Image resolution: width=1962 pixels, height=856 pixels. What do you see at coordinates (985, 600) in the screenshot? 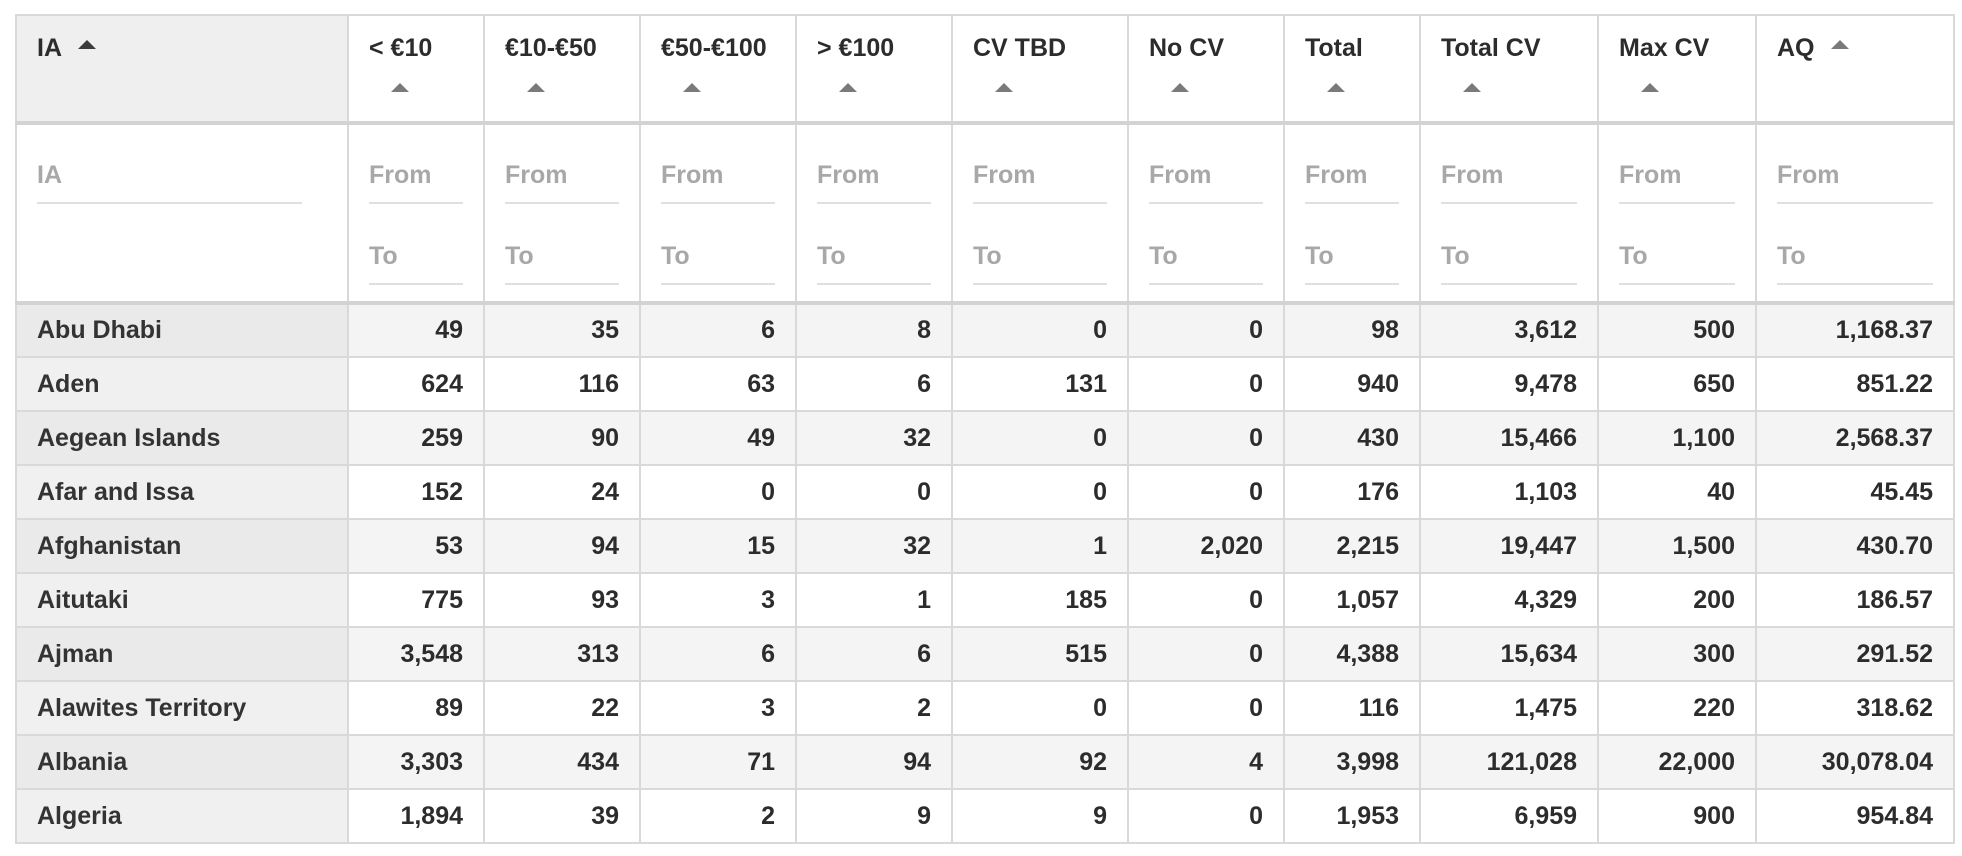
I see `table-row: Aitutaki 775 93 3 1 185 0 1,057 4,329 200 186.57` at bounding box center [985, 600].